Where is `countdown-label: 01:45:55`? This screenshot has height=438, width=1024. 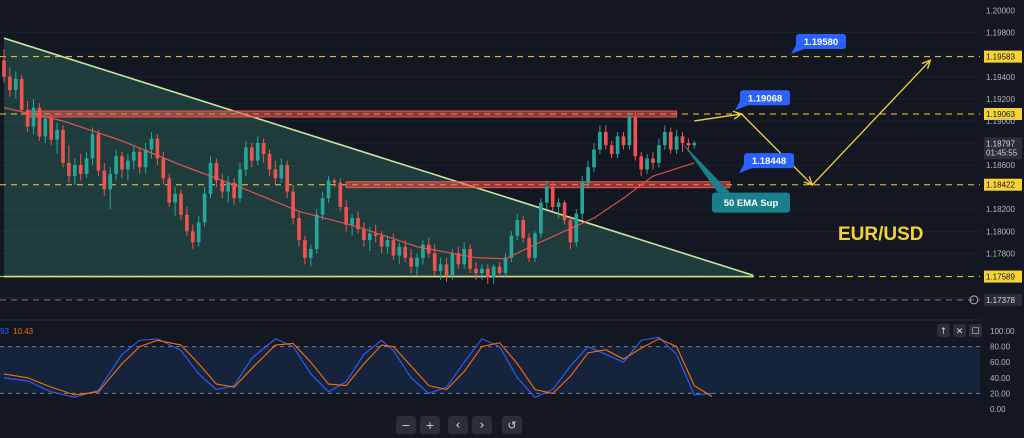
countdown-label: 01:45:55 is located at coordinates (1002, 152).